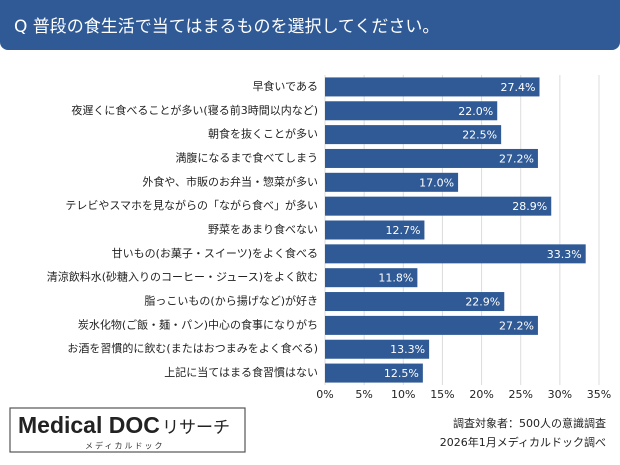  Describe the element at coordinates (89, 425) in the screenshot. I see `logo: Medical DOC` at that location.